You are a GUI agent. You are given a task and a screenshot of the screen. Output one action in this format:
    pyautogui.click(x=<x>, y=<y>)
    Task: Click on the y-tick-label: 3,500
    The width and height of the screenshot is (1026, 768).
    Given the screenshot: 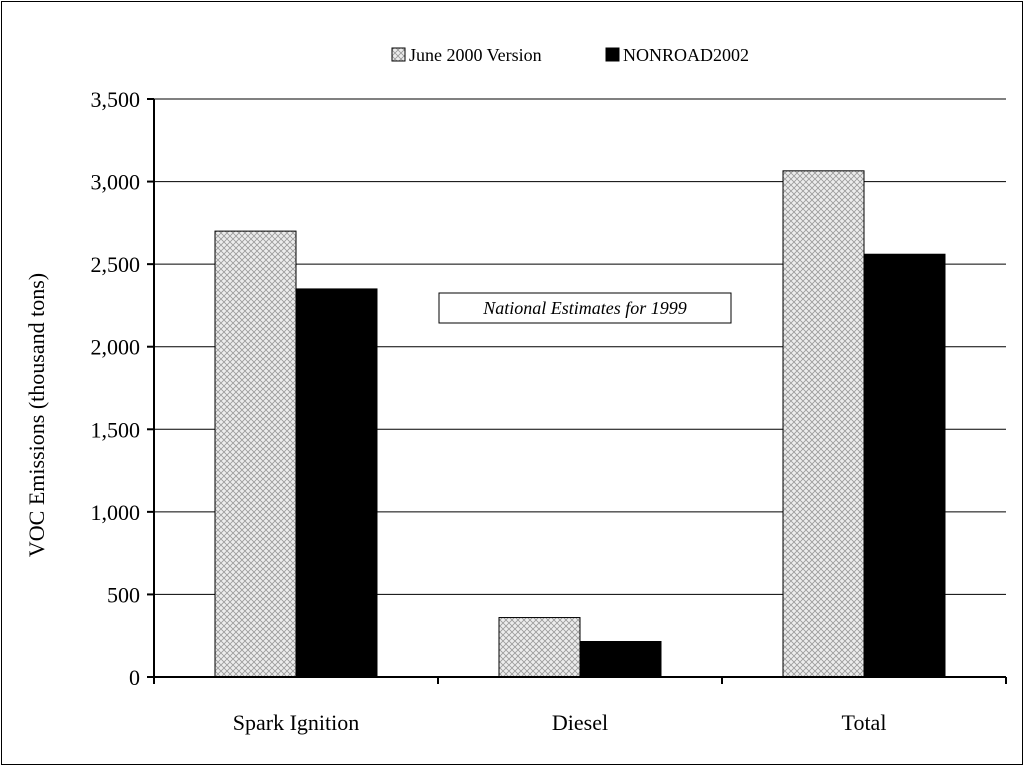 What is the action you would take?
    pyautogui.click(x=116, y=99)
    